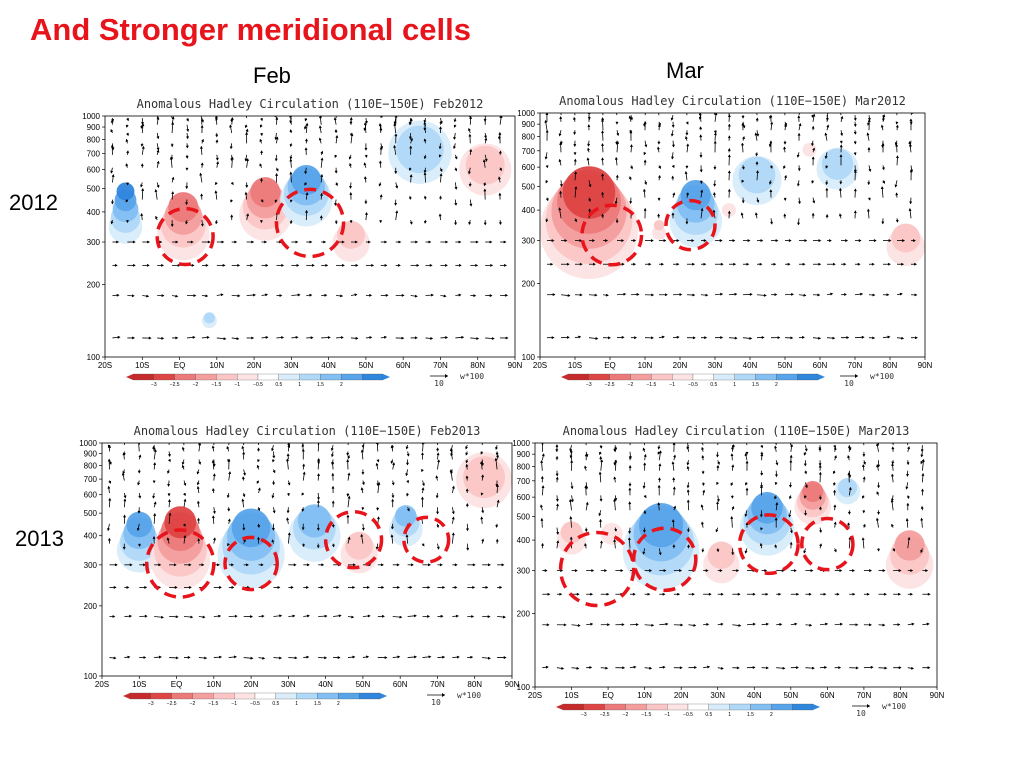  I want to click on colorbar-tick-label: −2, so click(193, 704).